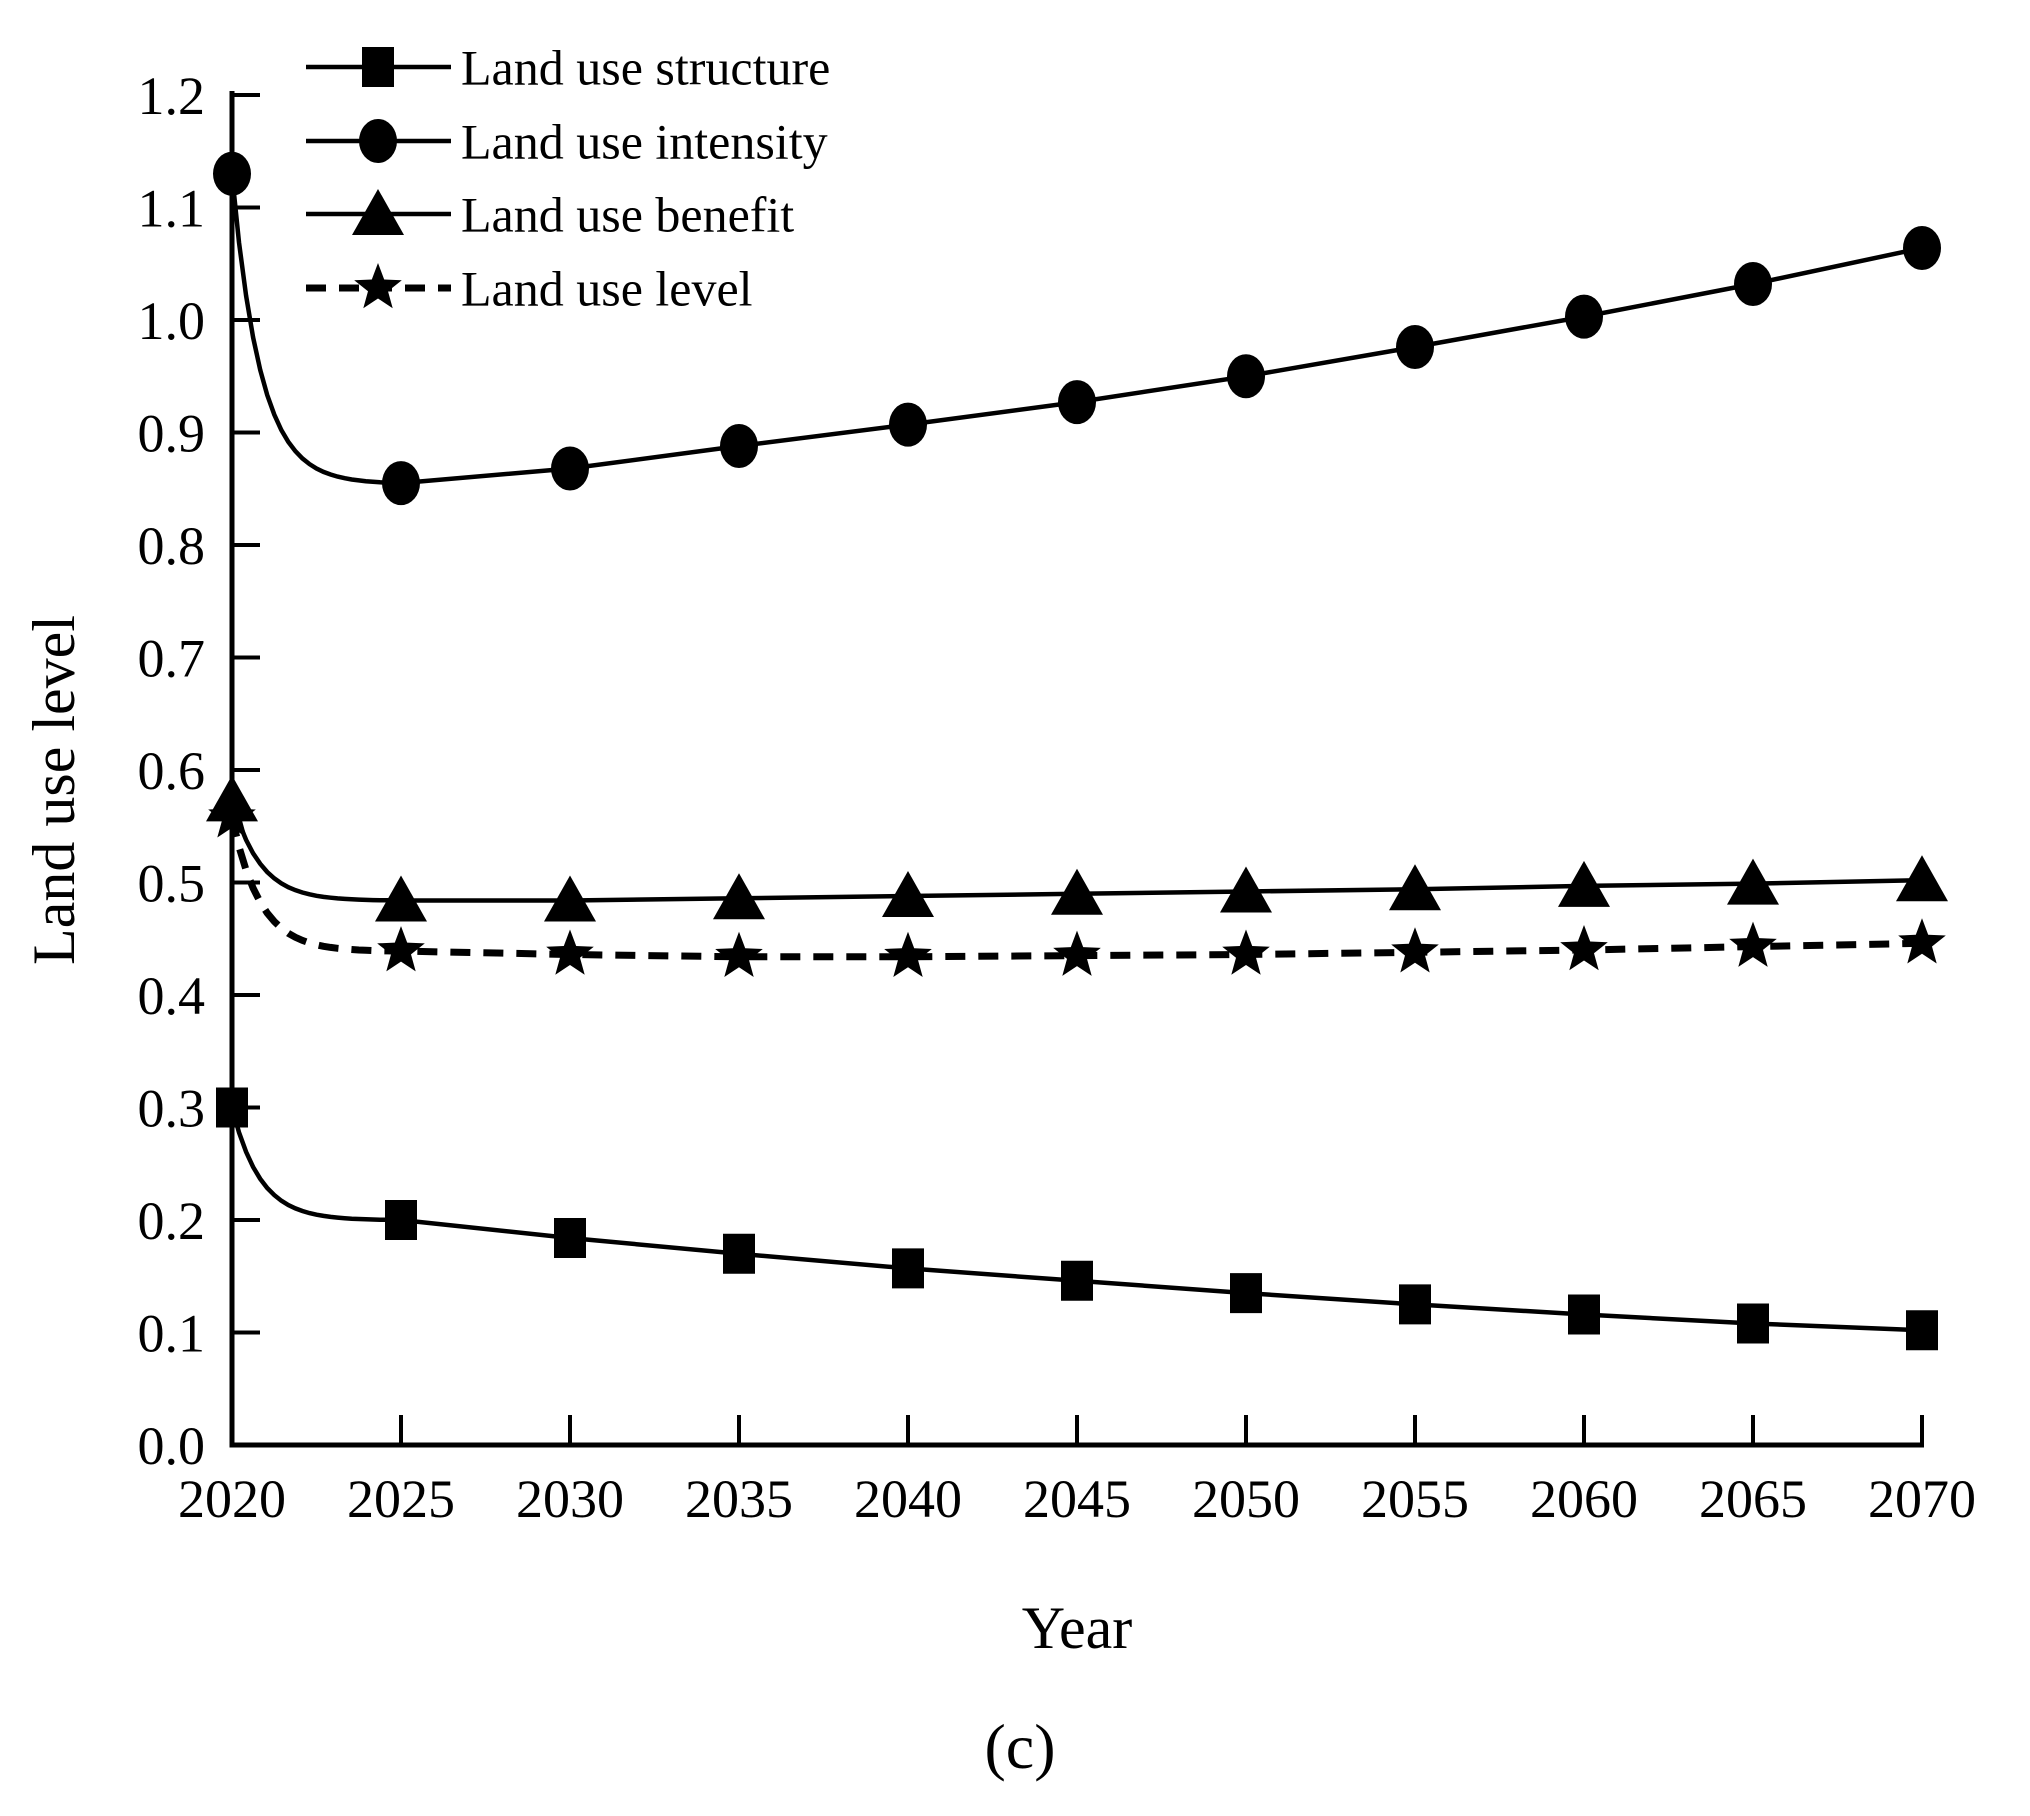  I want to click on figure-caption: (c), so click(1019, 1746).